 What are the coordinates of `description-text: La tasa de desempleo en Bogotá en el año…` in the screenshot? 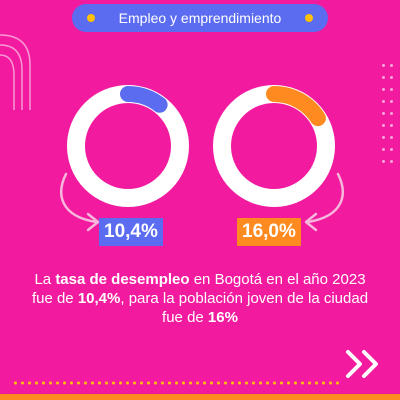 It's located at (200, 298).